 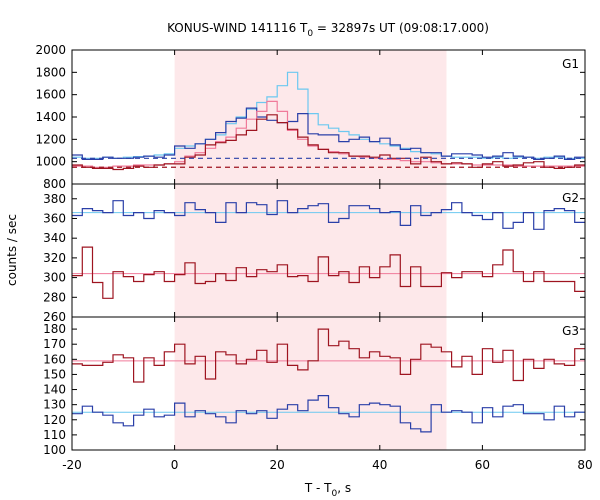 What do you see at coordinates (54, 297) in the screenshot?
I see `g2-y-tick-label: 280` at bounding box center [54, 297].